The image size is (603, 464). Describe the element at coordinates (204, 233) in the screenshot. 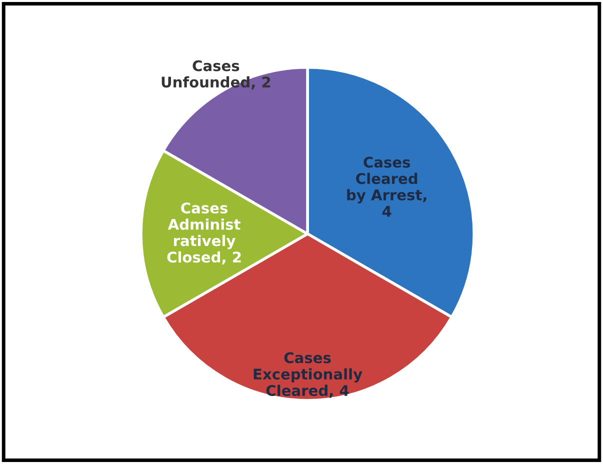

I see `slice-label: Cases Administ ratively Closed, 2` at that location.